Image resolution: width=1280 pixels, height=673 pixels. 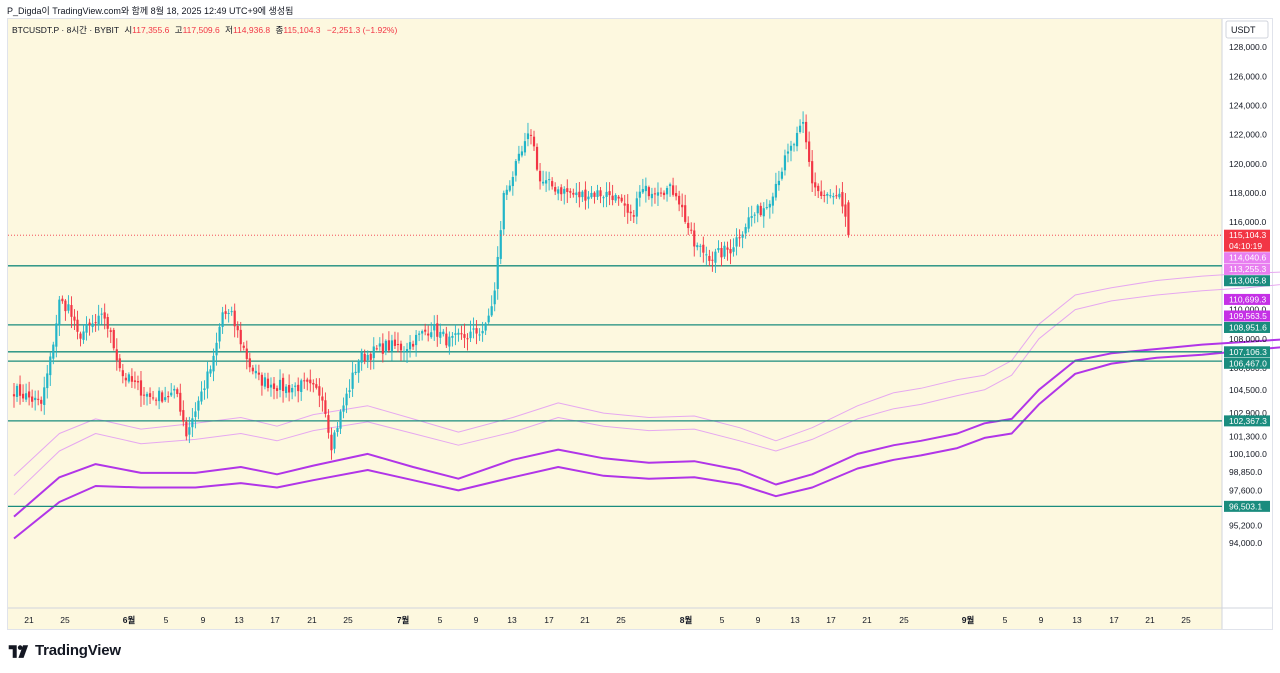 I want to click on y-tick-label: 110,000.0, so click(x=1247, y=310).